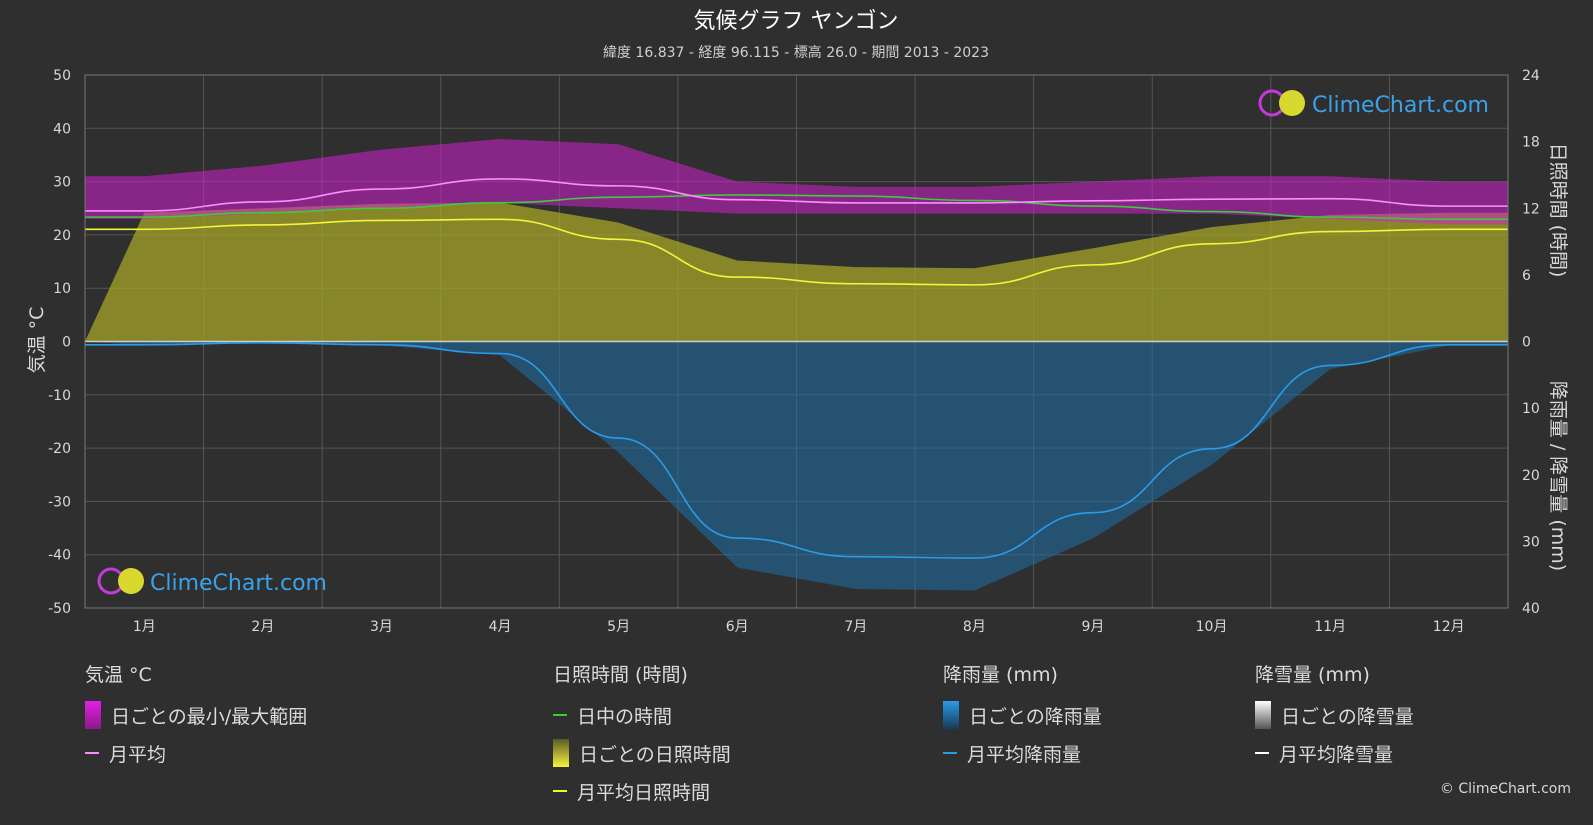  I want to click on legend-item: 月平均降雪量, so click(1334, 753).